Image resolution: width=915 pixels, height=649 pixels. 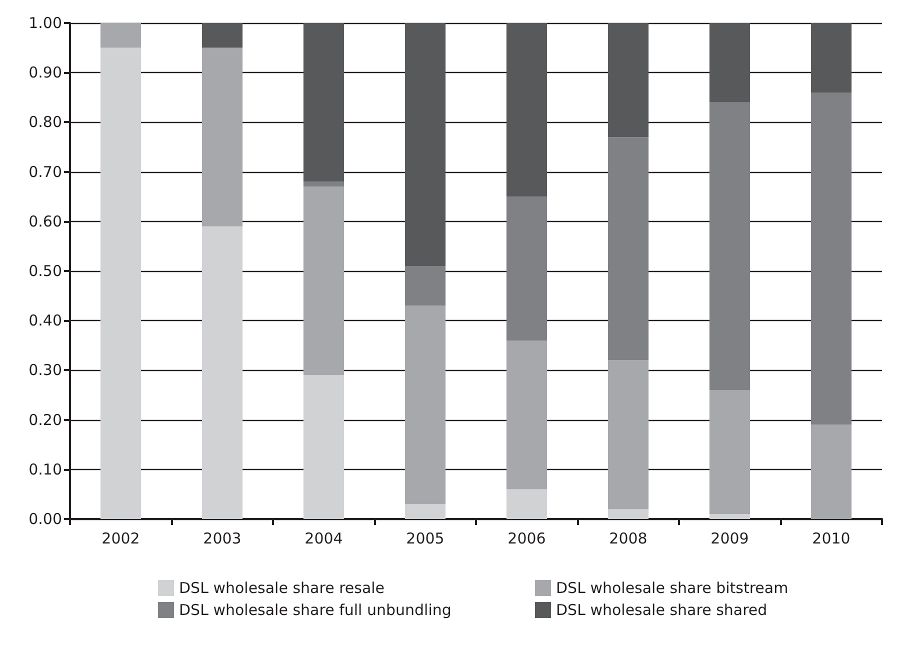 What do you see at coordinates (282, 588) in the screenshot?
I see `legend-label: DSL wholesale share resale` at bounding box center [282, 588].